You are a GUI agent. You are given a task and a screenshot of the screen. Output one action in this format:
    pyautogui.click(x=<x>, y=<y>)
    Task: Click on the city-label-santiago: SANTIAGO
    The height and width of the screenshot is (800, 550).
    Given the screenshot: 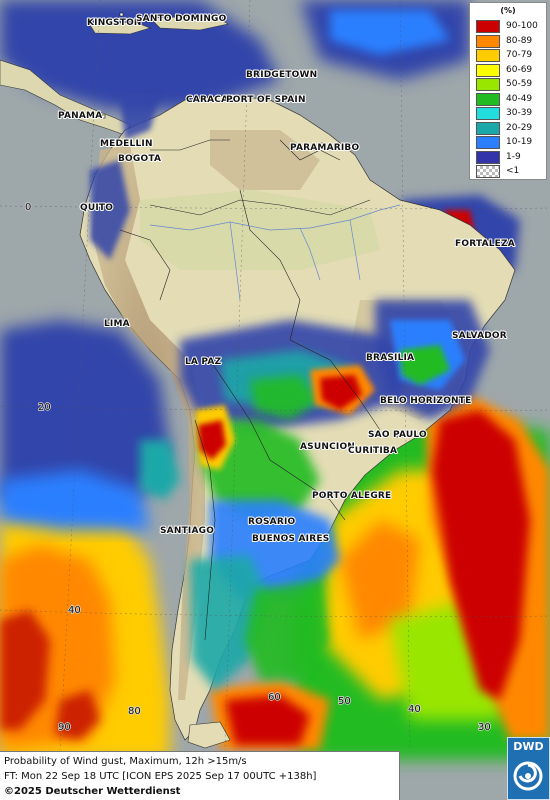 What is the action you would take?
    pyautogui.click(x=187, y=531)
    